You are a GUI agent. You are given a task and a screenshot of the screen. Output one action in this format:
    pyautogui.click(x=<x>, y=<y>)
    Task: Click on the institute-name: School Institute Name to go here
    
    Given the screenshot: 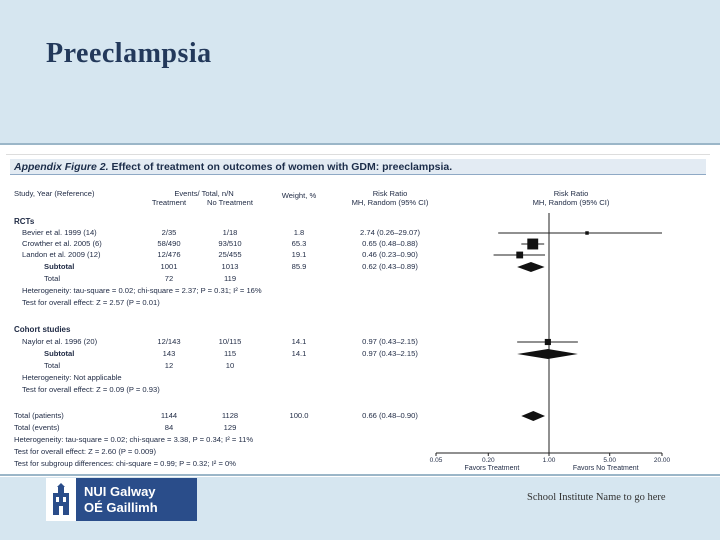 What is the action you would take?
    pyautogui.click(x=596, y=497)
    